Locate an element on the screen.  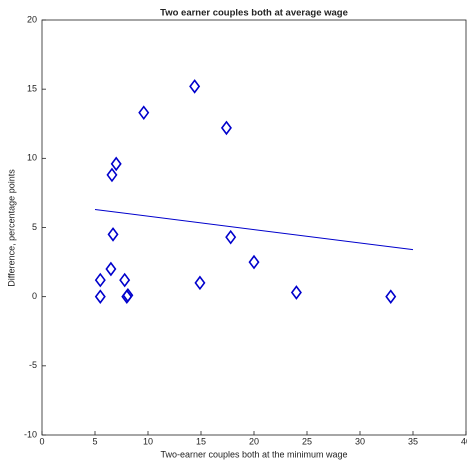
y-tick-label: 10 is located at coordinates (32, 158).